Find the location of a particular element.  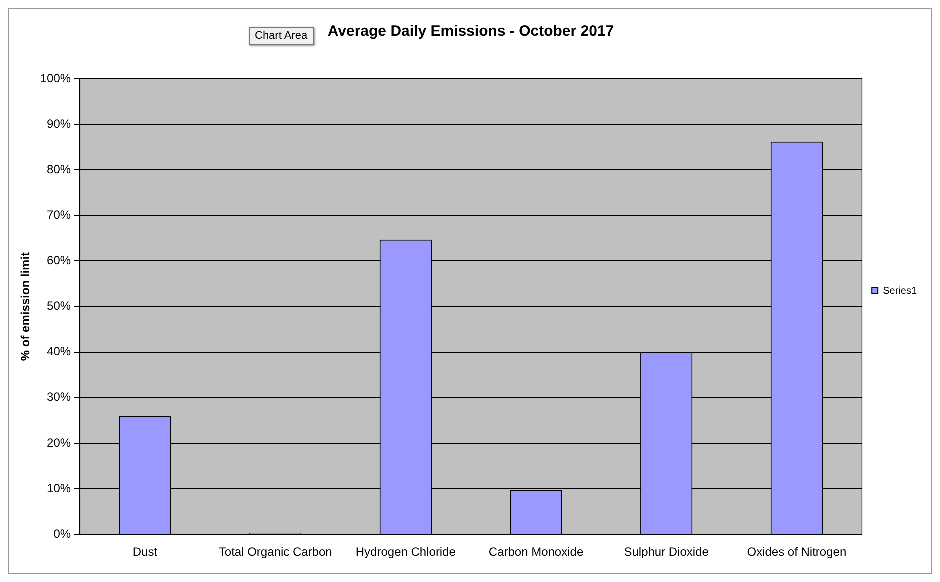

y-tick-label: 50% is located at coordinates (59, 306).